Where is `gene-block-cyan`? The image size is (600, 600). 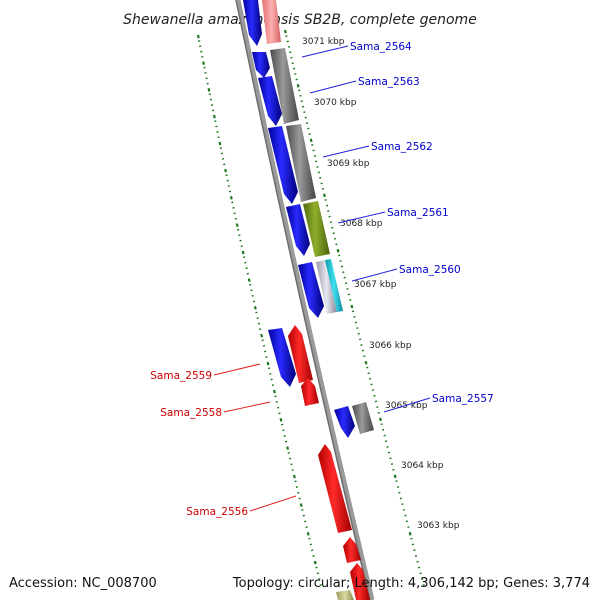 gene-block-cyan is located at coordinates (334, 285).